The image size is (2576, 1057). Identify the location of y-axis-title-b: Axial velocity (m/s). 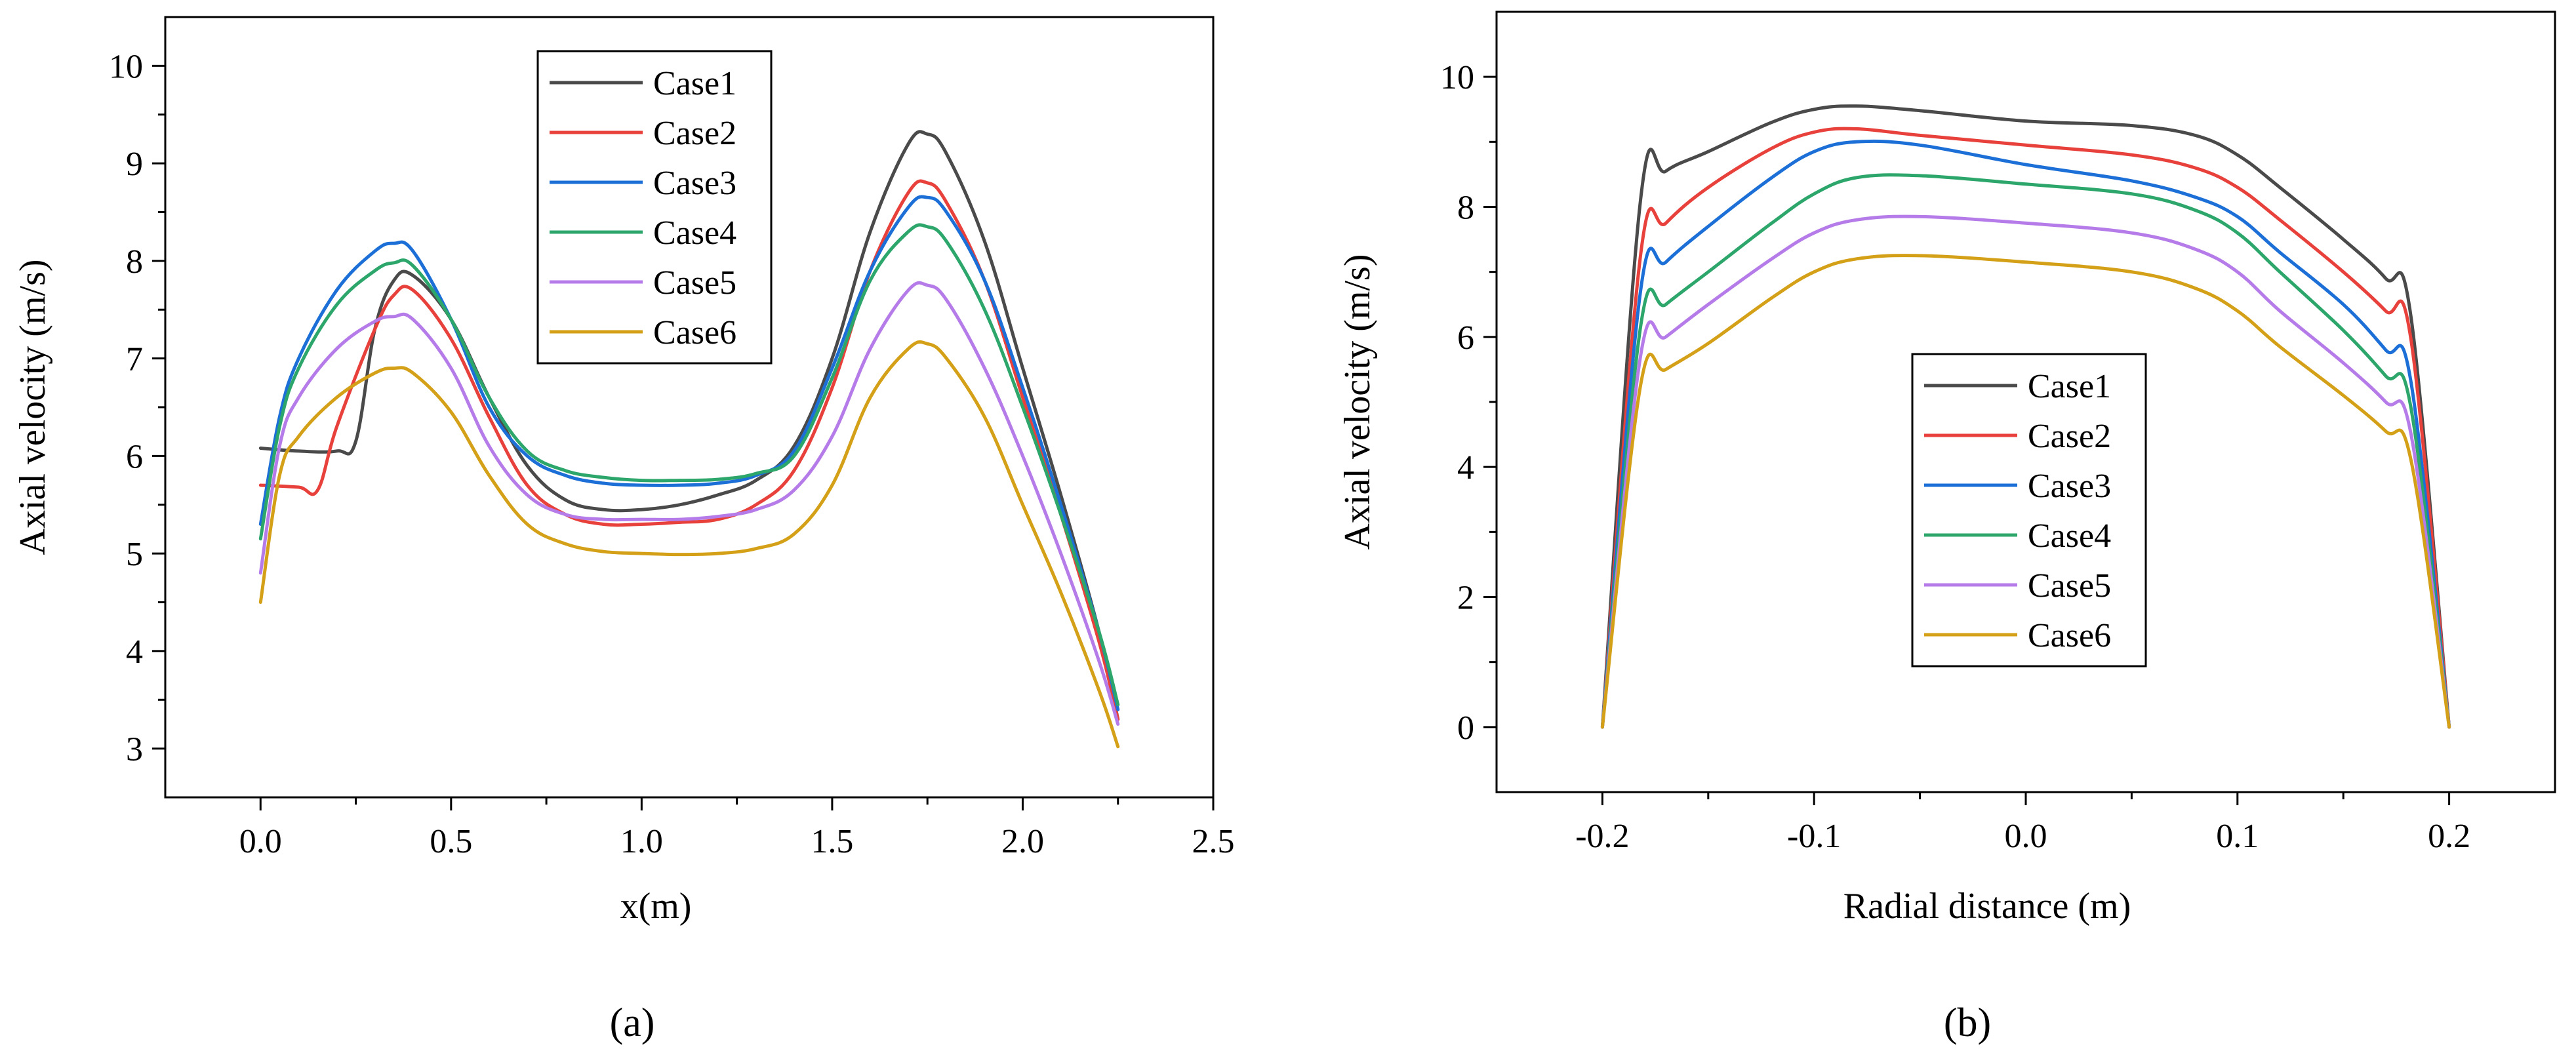
(1357, 401).